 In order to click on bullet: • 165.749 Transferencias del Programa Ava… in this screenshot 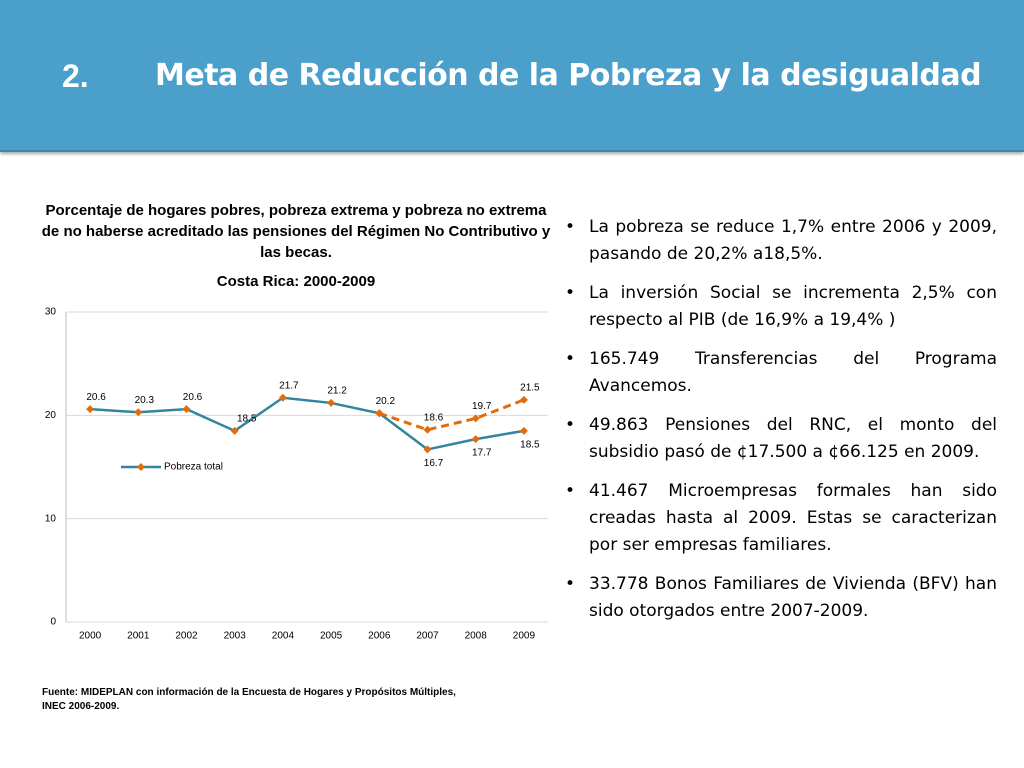, I will do `click(781, 373)`.